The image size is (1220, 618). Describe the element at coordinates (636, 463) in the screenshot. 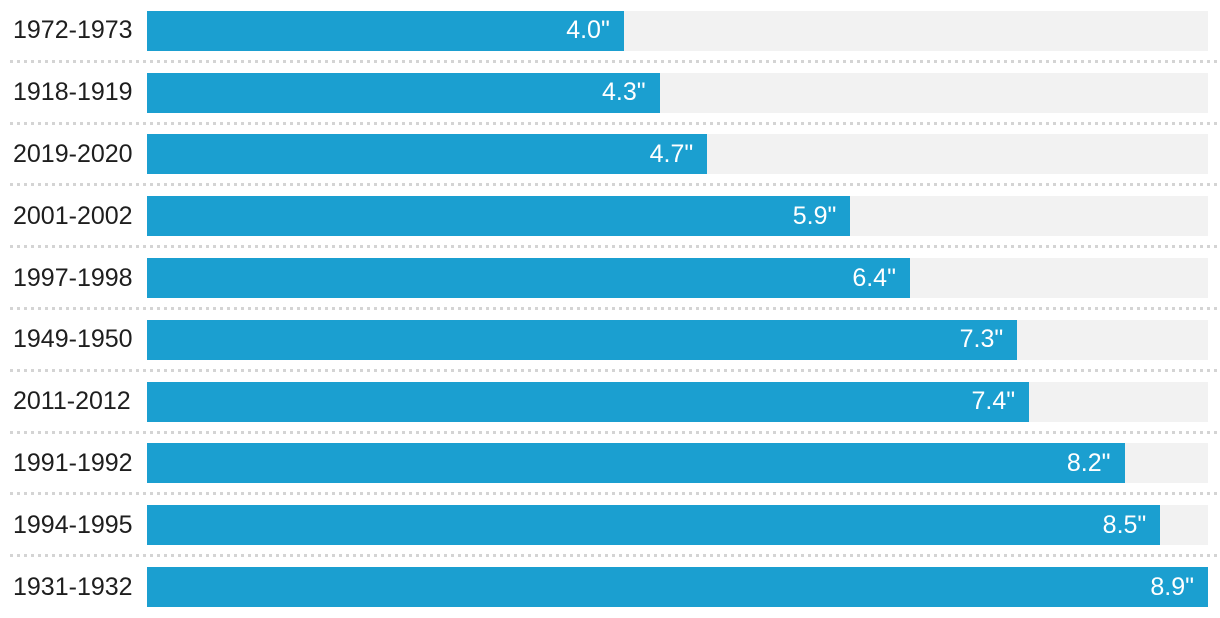

I see `bar: 8.2"` at that location.